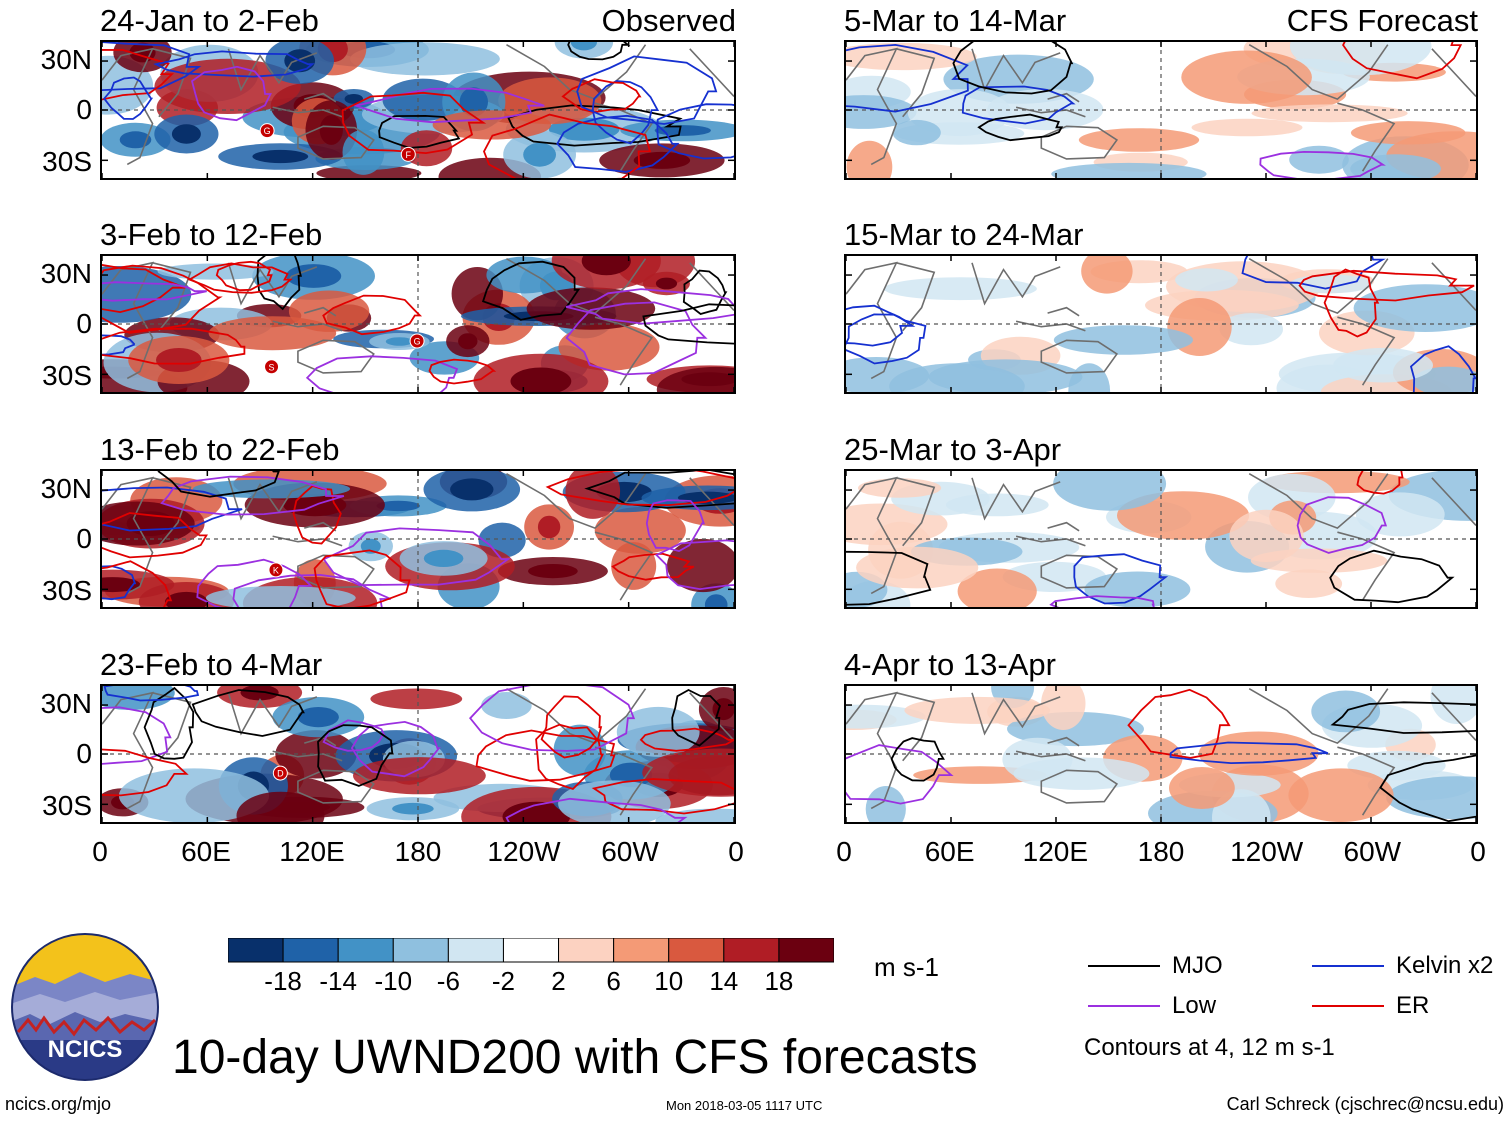 The image size is (1510, 1121). Describe the element at coordinates (66, 703) in the screenshot. I see `y-tick-label: 30N` at that location.